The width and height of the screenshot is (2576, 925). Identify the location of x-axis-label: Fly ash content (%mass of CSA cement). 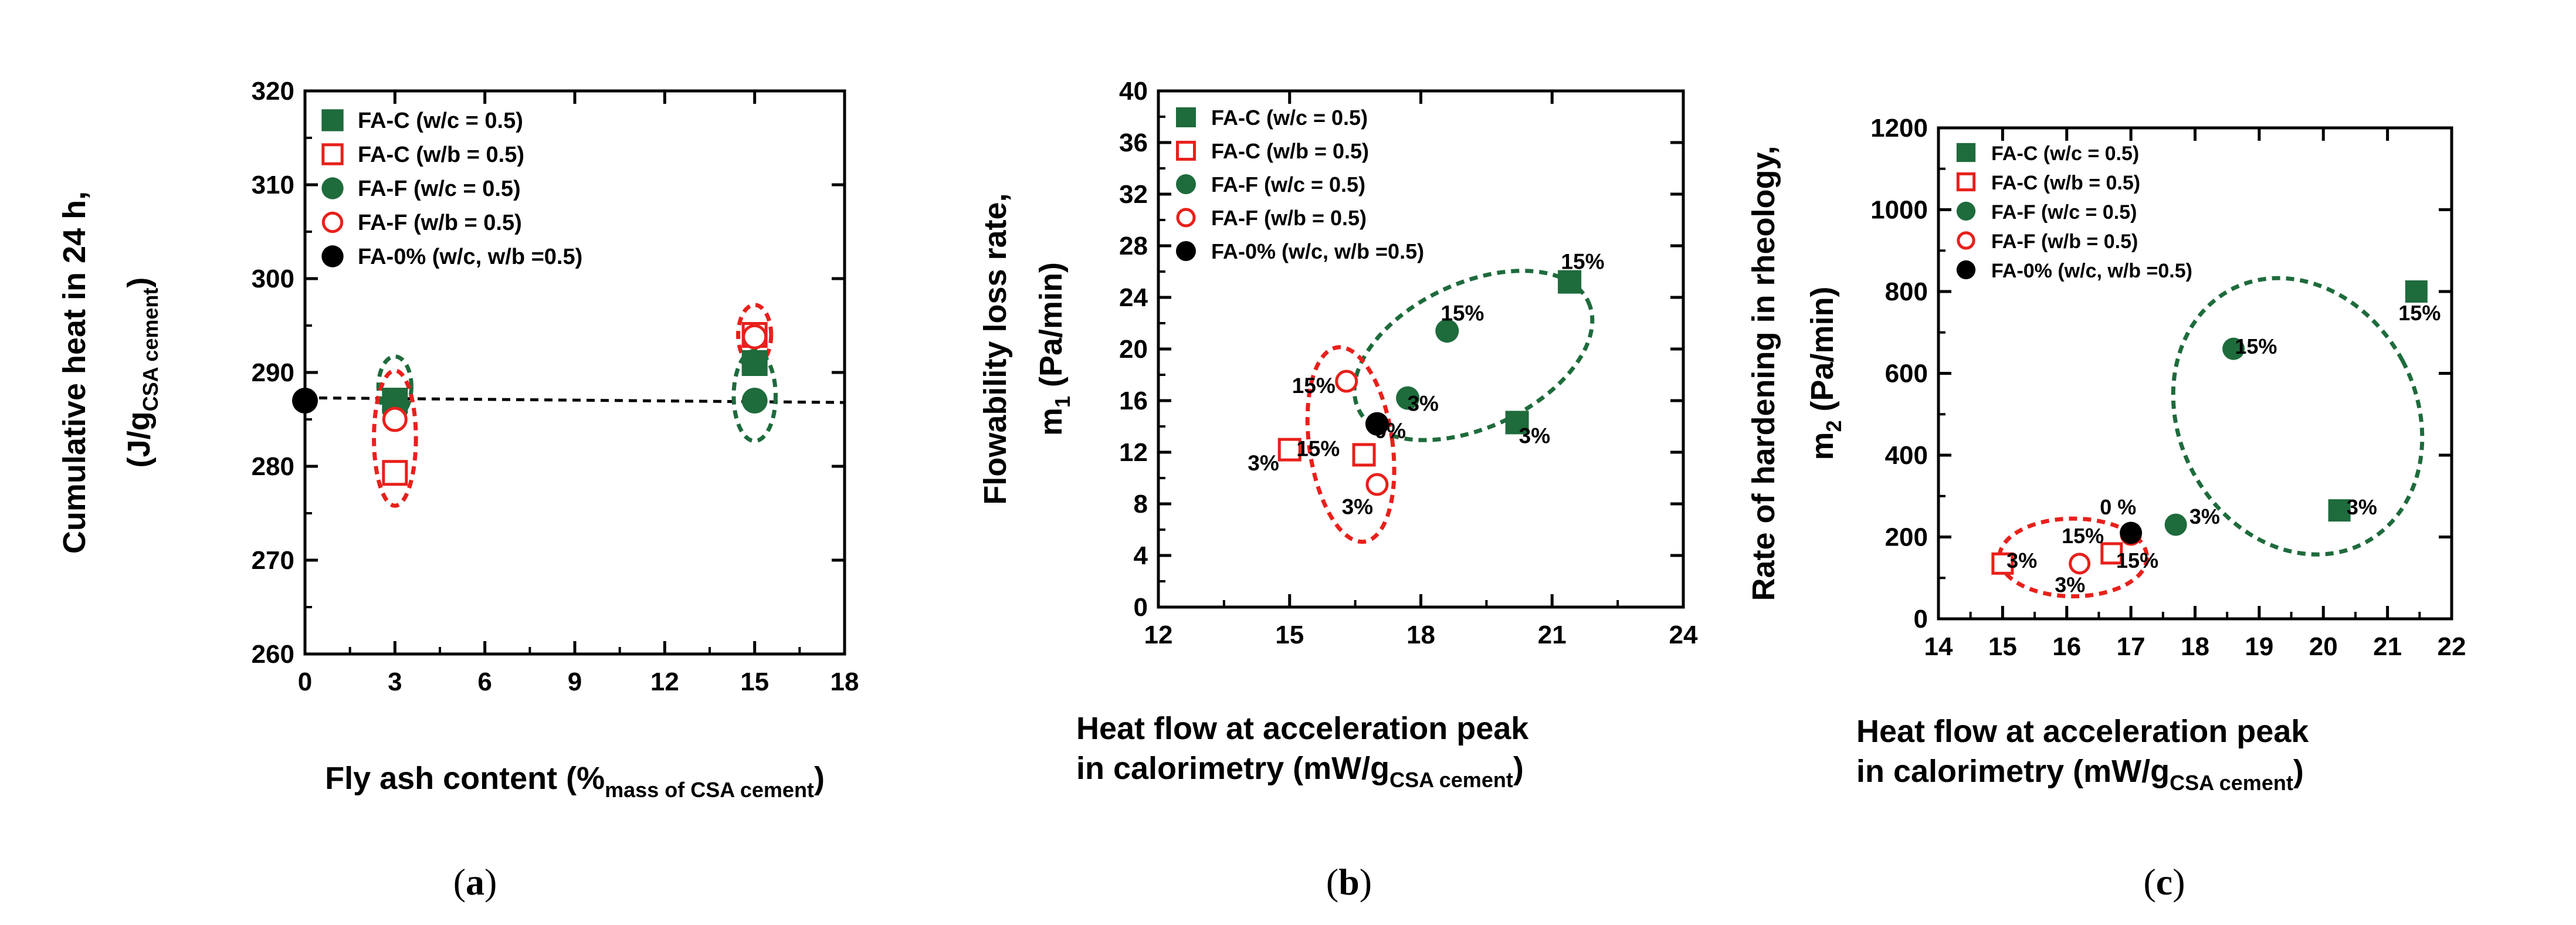
(575, 782).